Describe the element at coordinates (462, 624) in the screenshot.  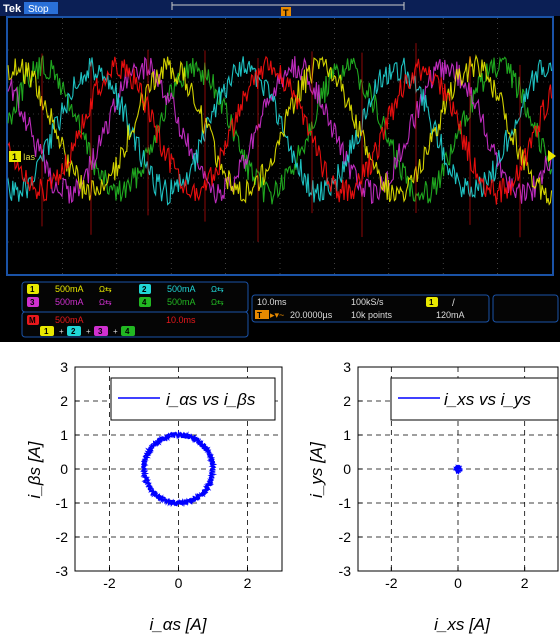
I see `xy-xlabel: i_xs [A]` at that location.